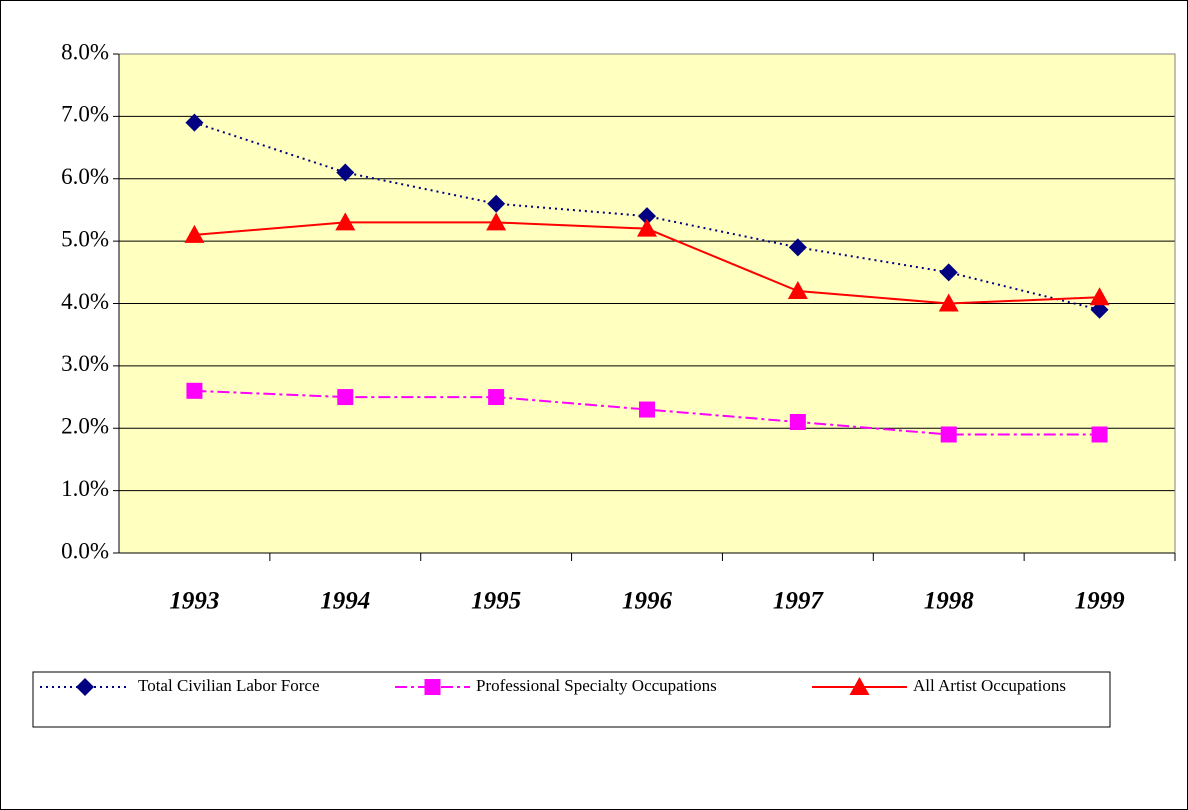 The width and height of the screenshot is (1188, 810). I want to click on y-tick-label: 7.0%, so click(85, 114).